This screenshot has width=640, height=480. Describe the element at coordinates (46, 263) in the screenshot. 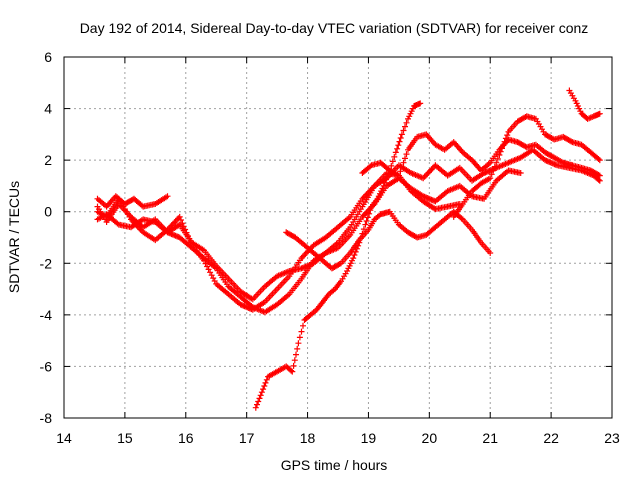

I see `y-tick-label: -2` at that location.